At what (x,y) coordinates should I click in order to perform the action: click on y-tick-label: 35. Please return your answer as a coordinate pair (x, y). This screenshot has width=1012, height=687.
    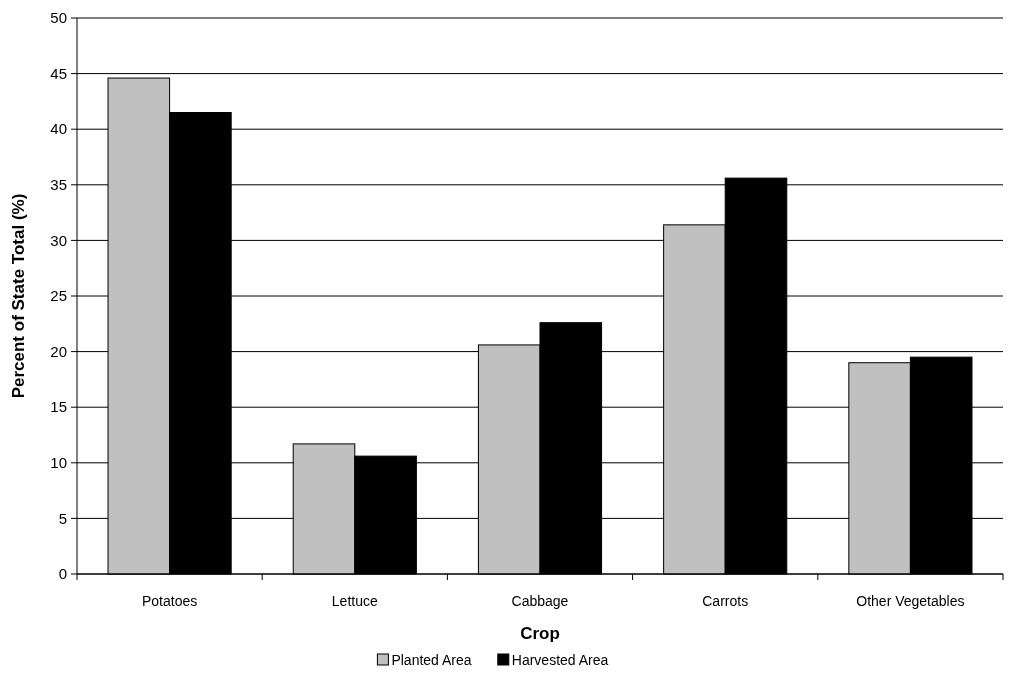
    Looking at the image, I should click on (58, 185).